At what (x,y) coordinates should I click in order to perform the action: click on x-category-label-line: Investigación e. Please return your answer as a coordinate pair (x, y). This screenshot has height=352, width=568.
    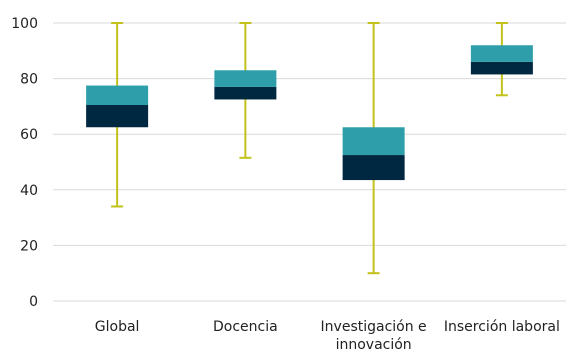
    Looking at the image, I should click on (374, 327).